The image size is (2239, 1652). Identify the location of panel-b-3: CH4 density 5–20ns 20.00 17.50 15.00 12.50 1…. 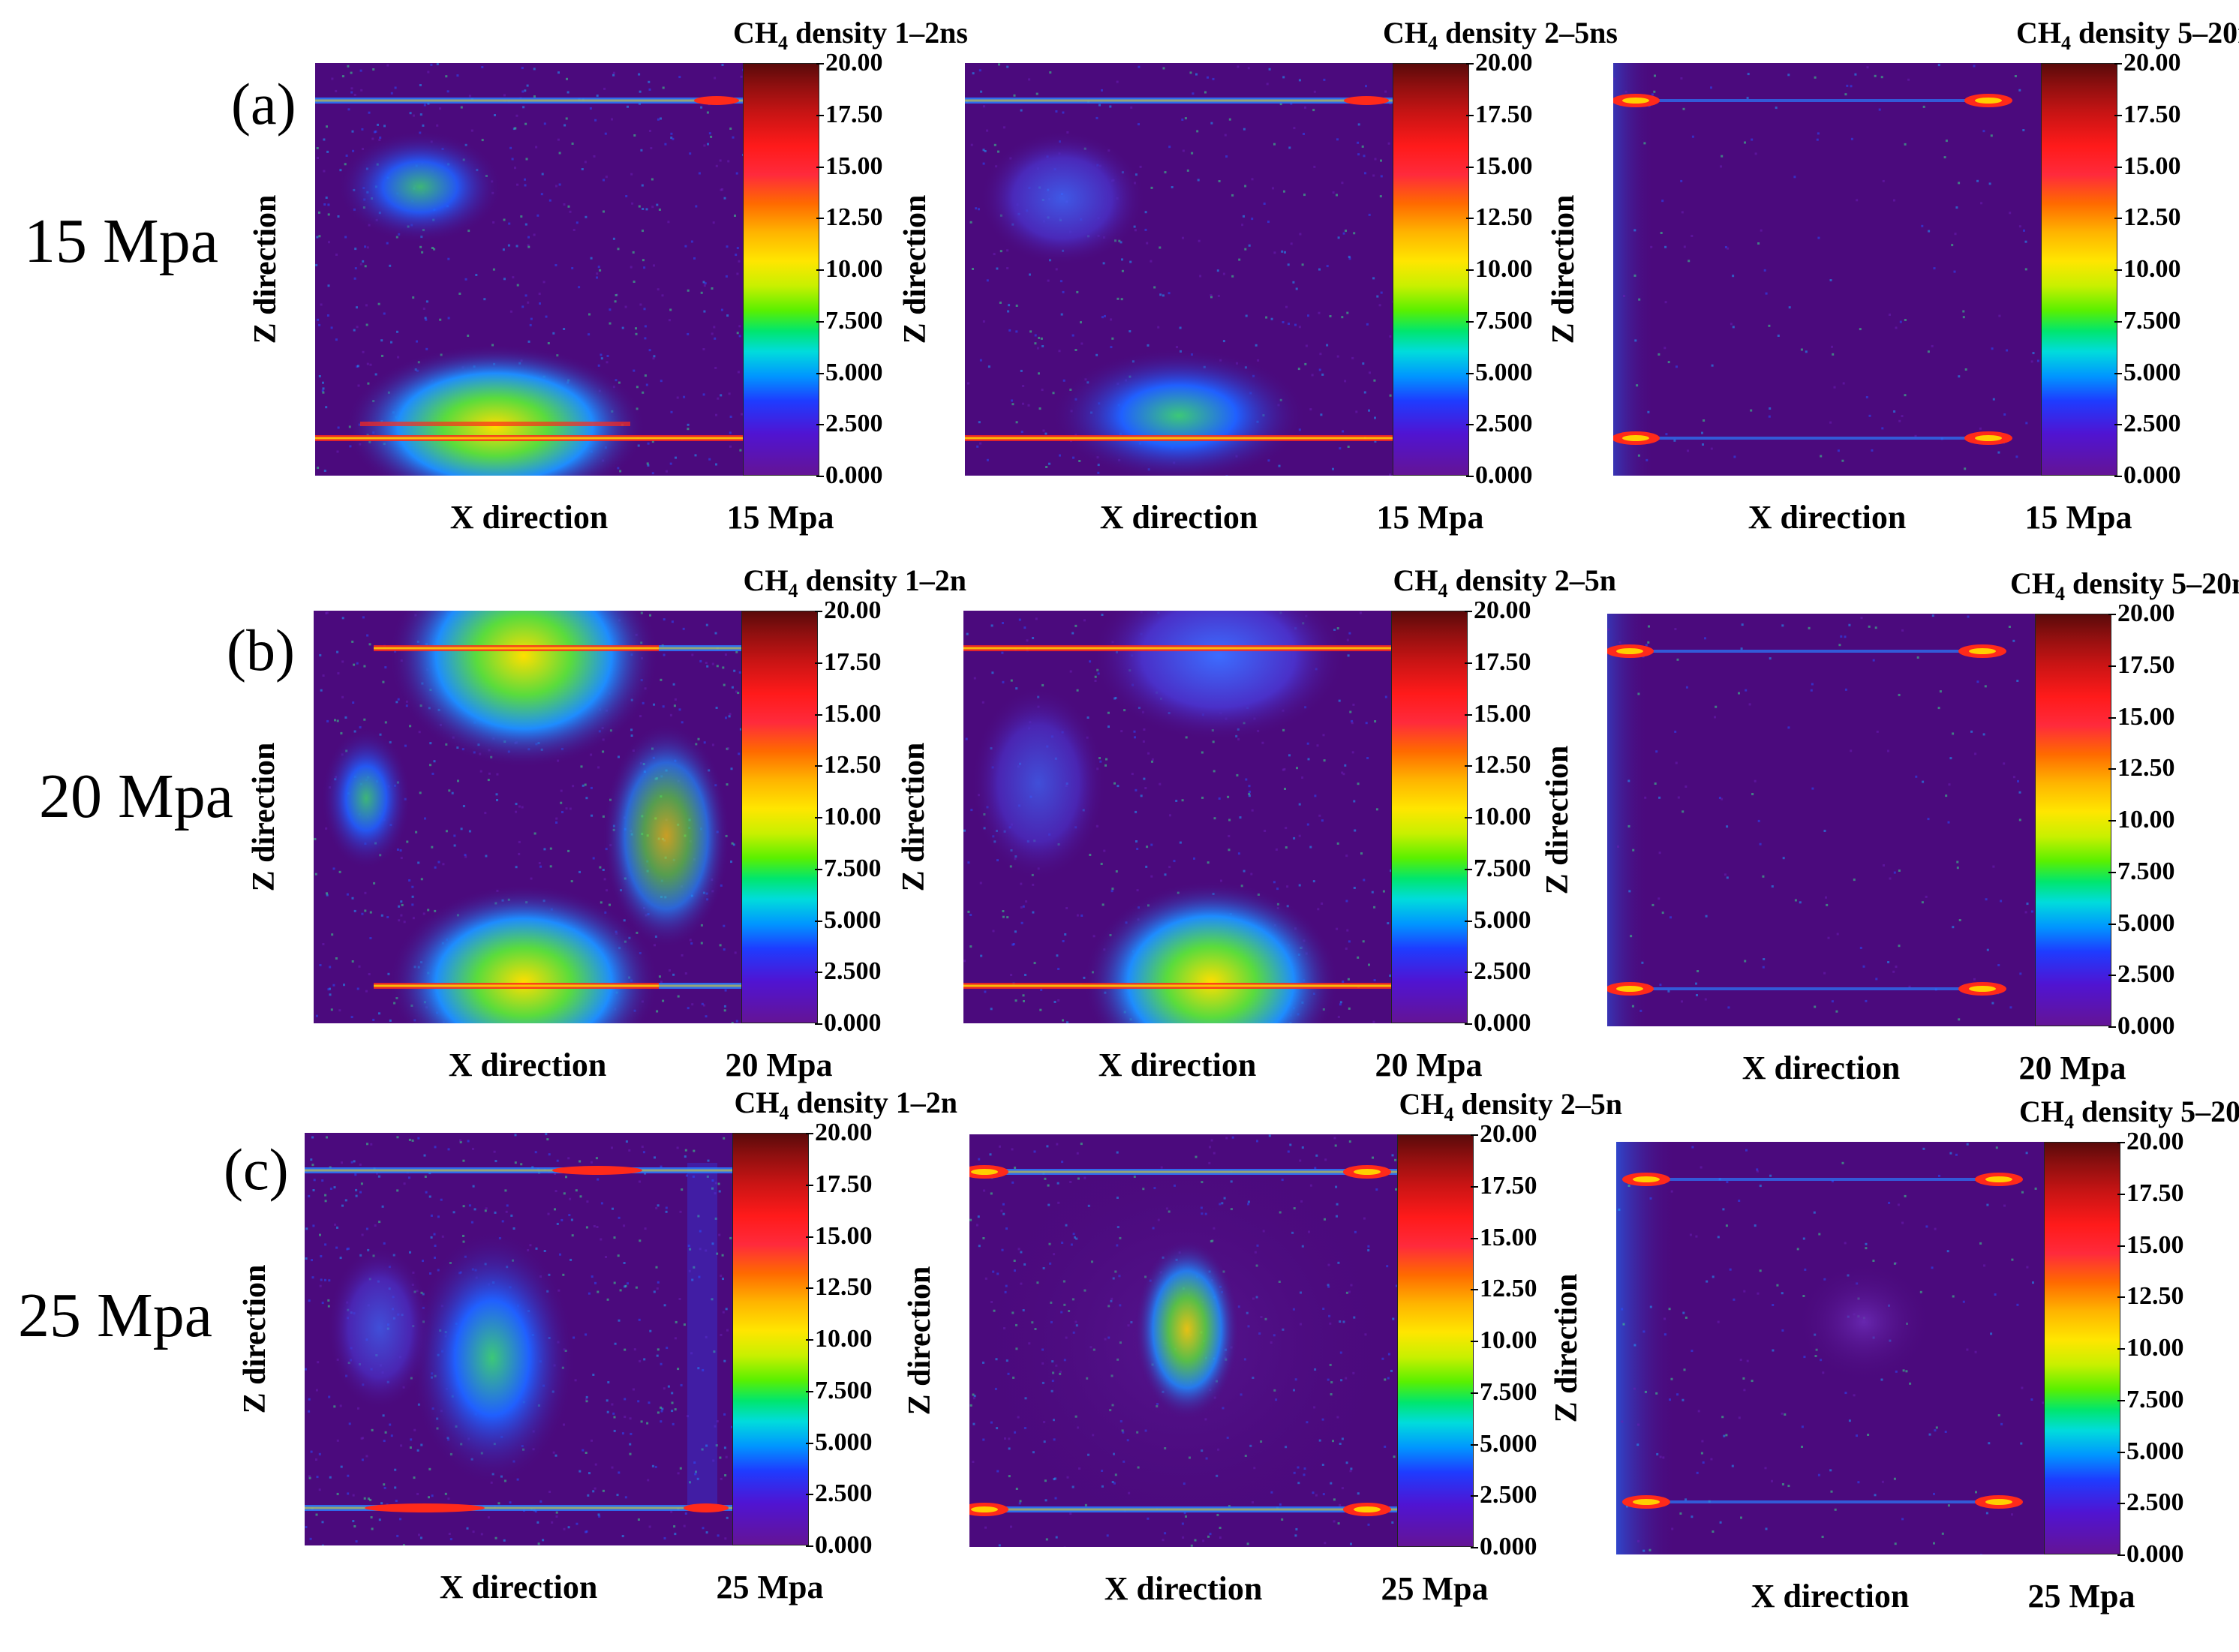
(1889, 846).